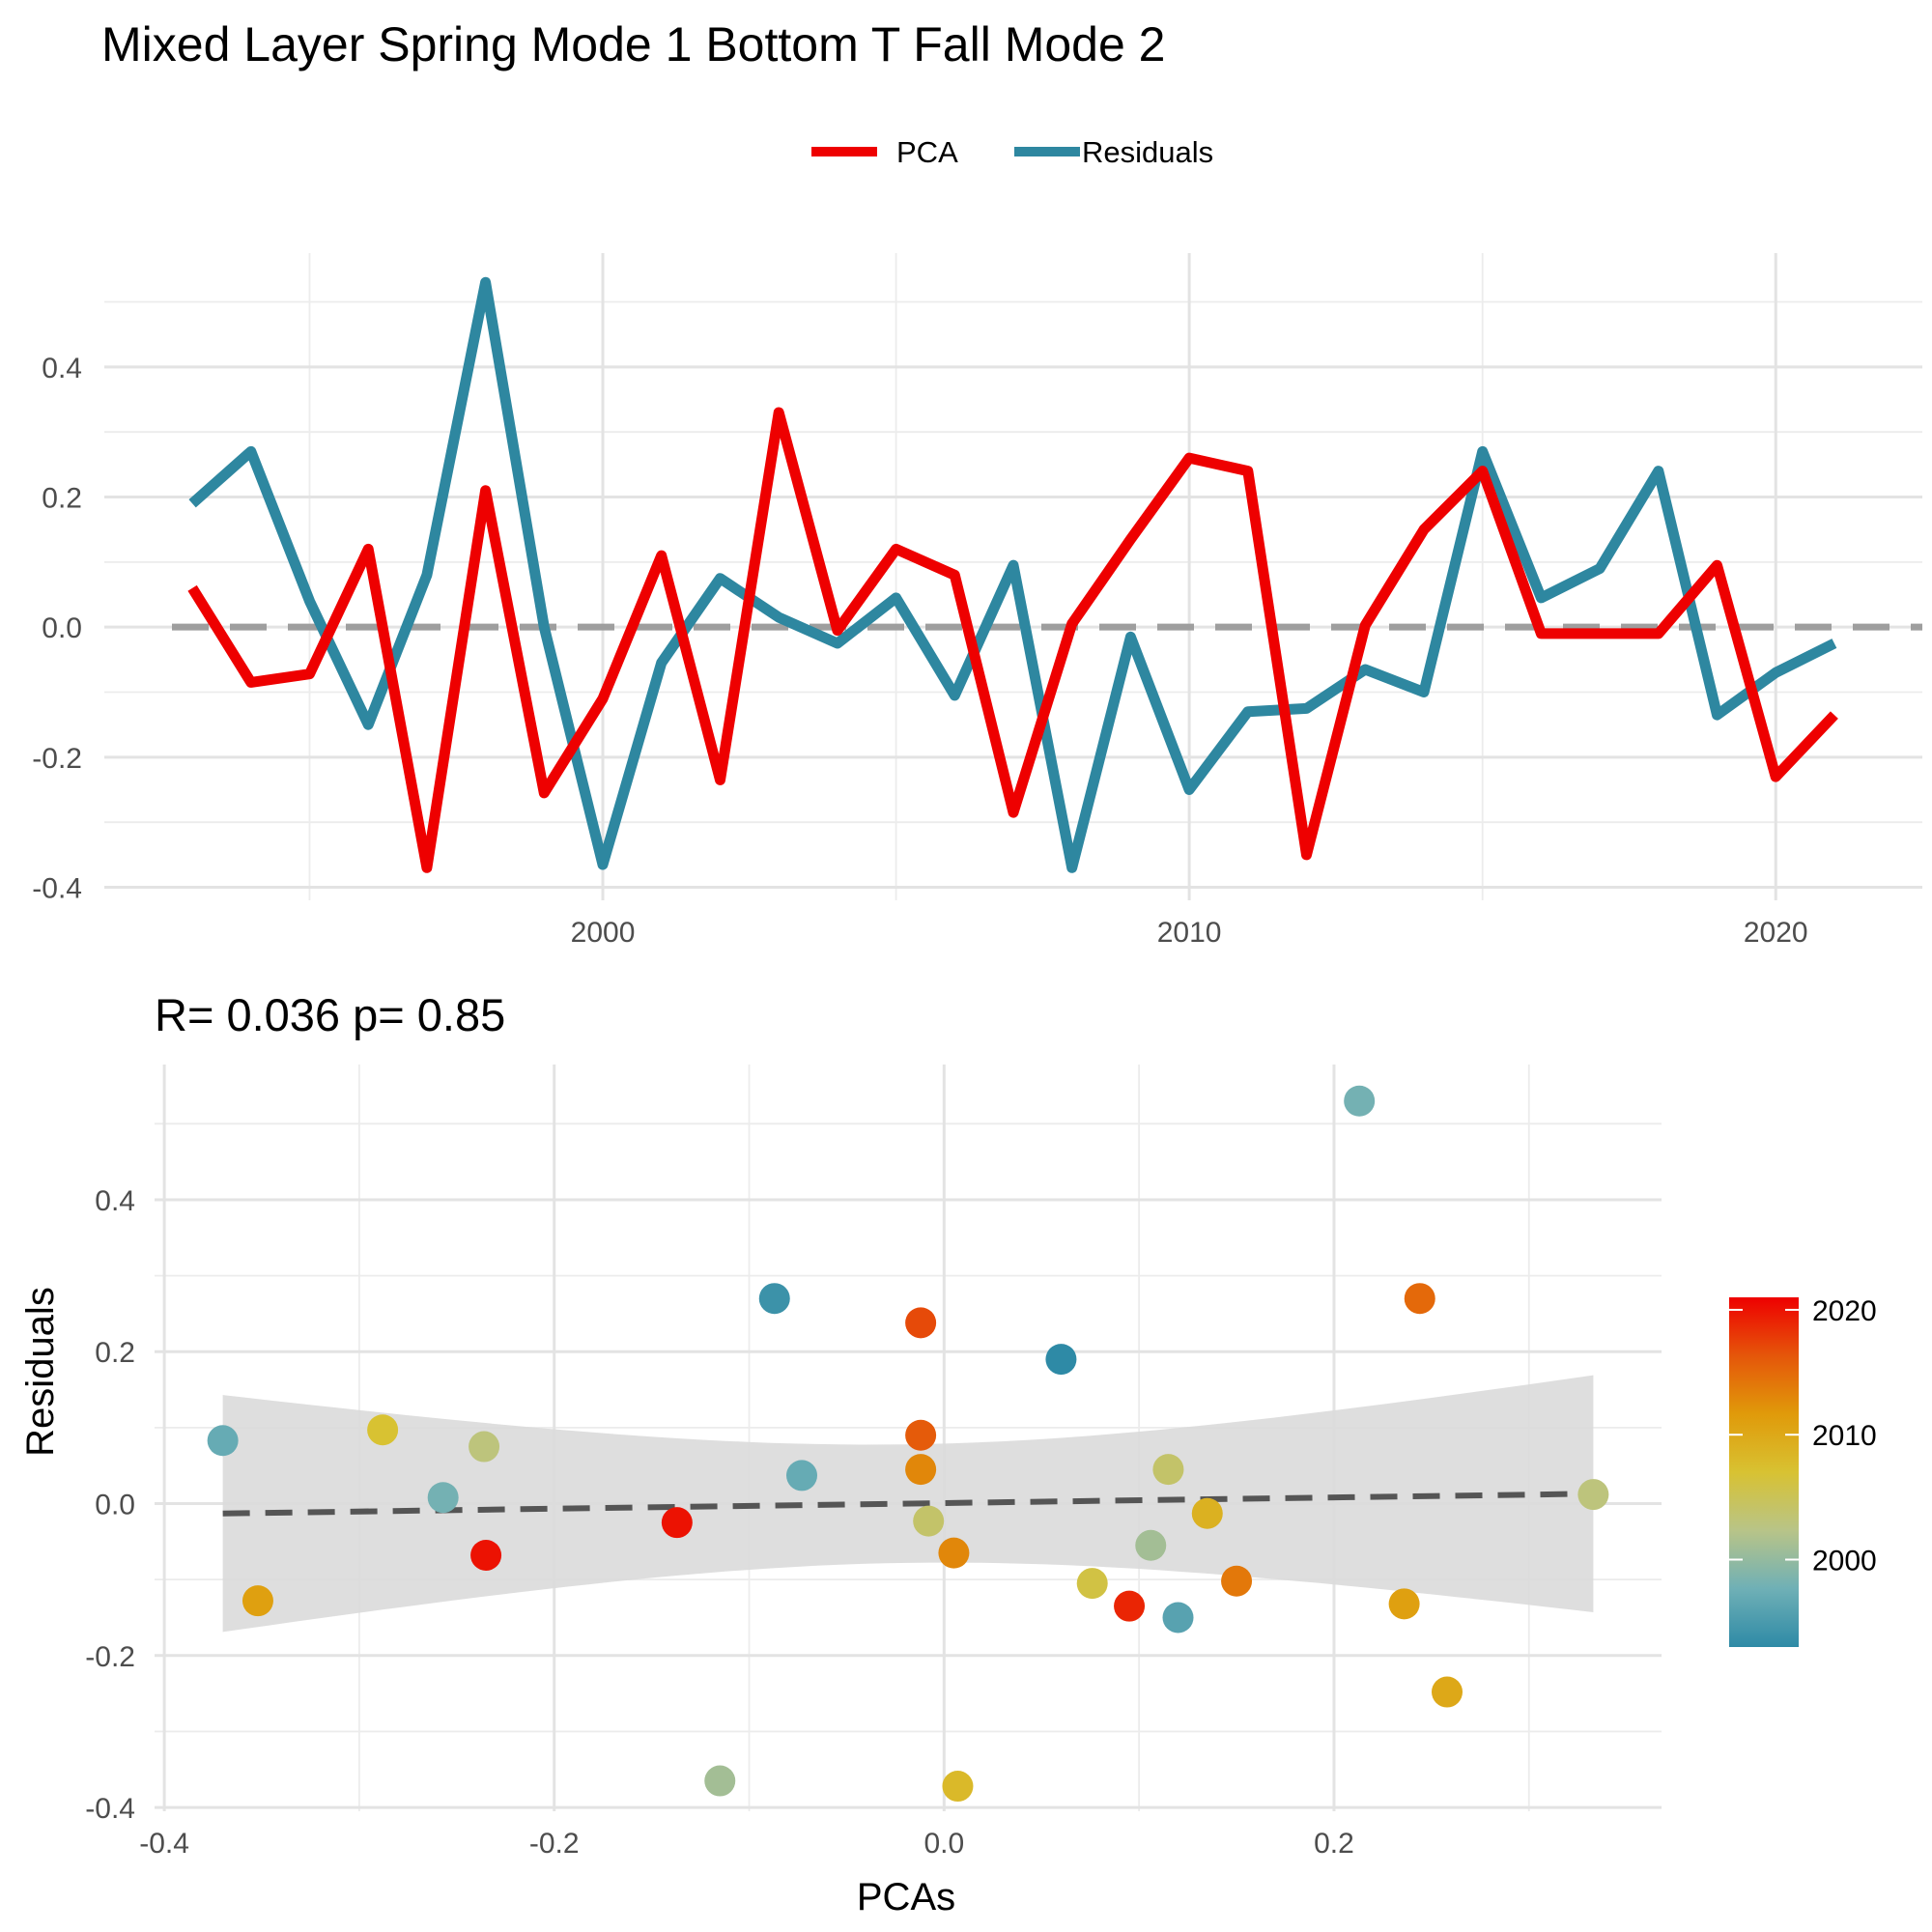 This screenshot has height=1932, width=1932. Describe the element at coordinates (164, 1844) in the screenshot. I see `x-tick-label: -0.4` at that location.